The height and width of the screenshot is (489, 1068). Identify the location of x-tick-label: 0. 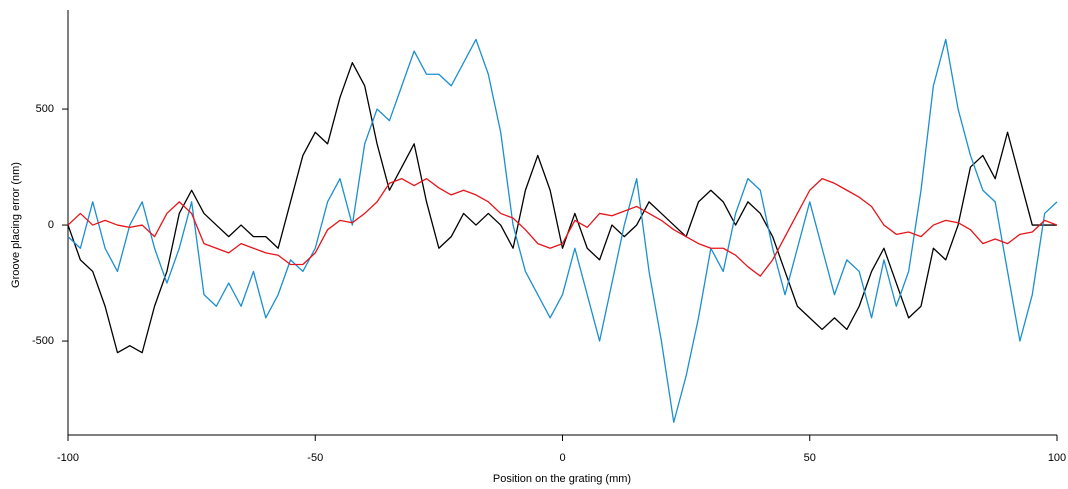
(562, 458).